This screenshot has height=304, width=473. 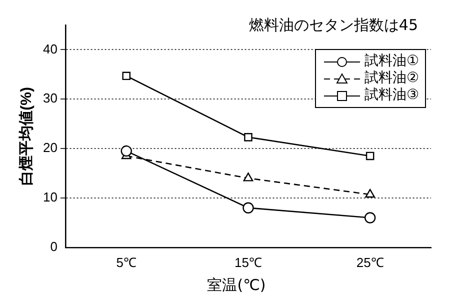 I want to click on legend-label: 試料油③, so click(x=391, y=95).